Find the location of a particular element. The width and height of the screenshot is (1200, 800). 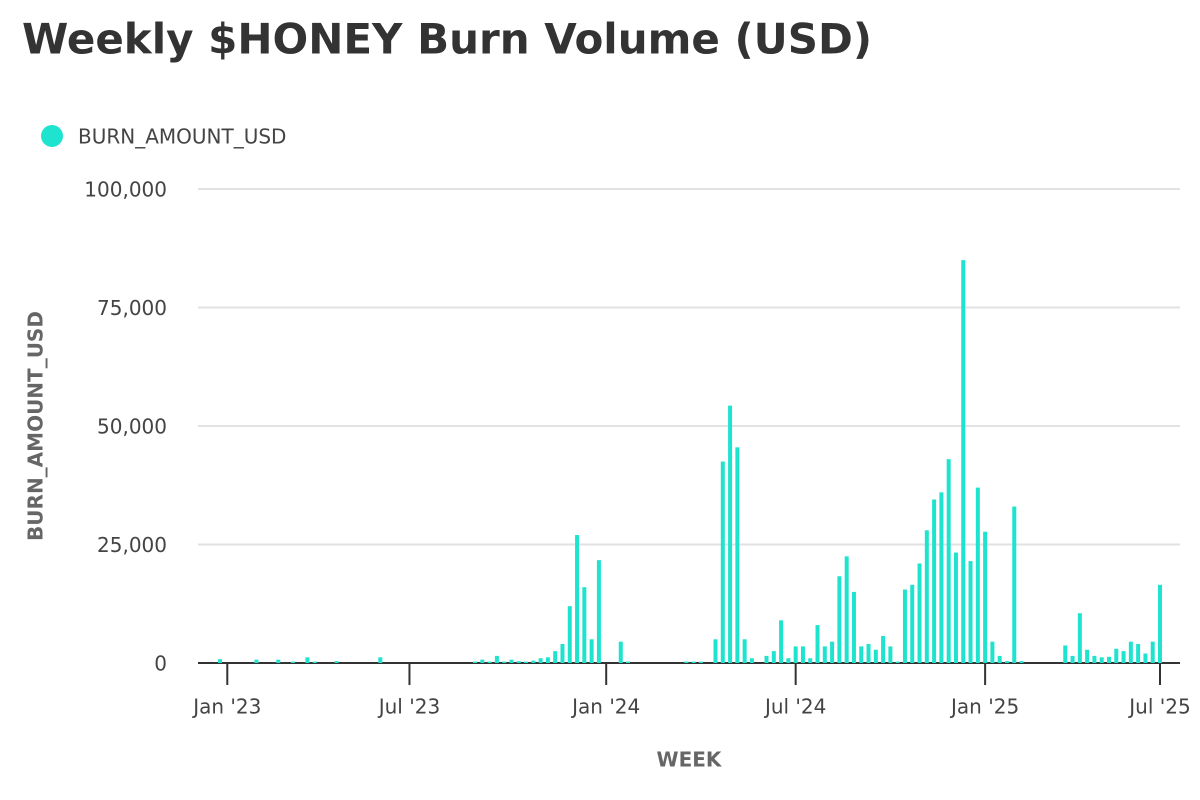

x-tick-label: Jan '23 is located at coordinates (226, 707).